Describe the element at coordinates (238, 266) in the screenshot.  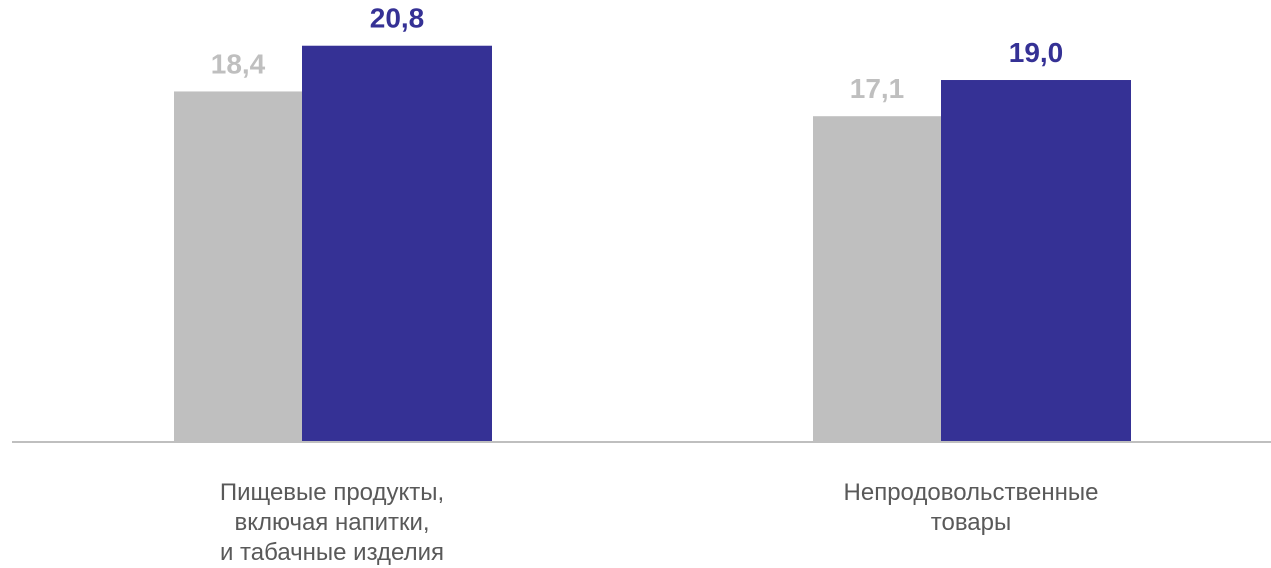
I see `bar-series1-cat1` at that location.